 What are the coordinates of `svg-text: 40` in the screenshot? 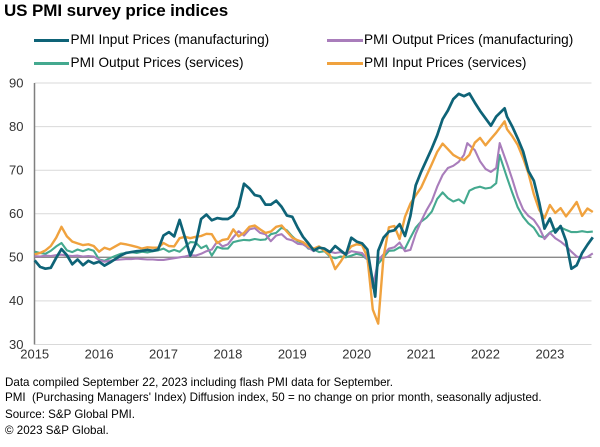 It's located at (16, 300).